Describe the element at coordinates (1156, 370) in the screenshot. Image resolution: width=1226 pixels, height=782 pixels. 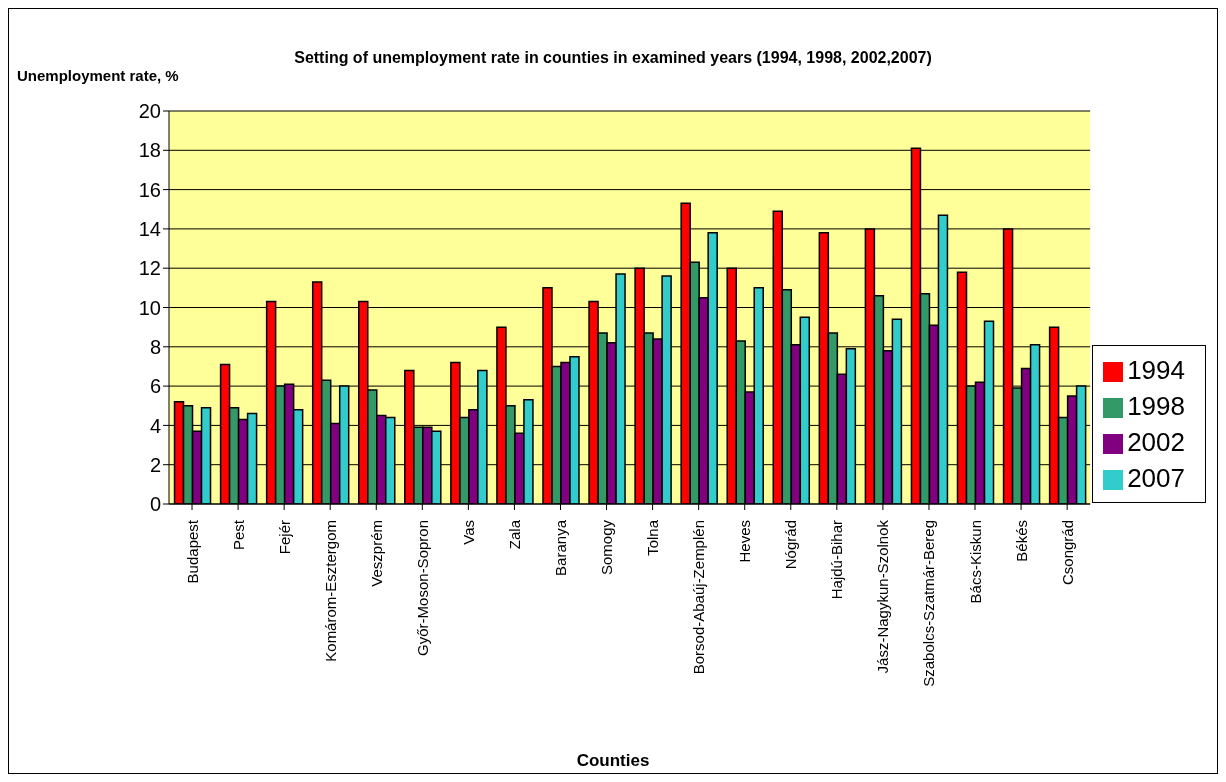
I see `legend-label: 1994` at that location.